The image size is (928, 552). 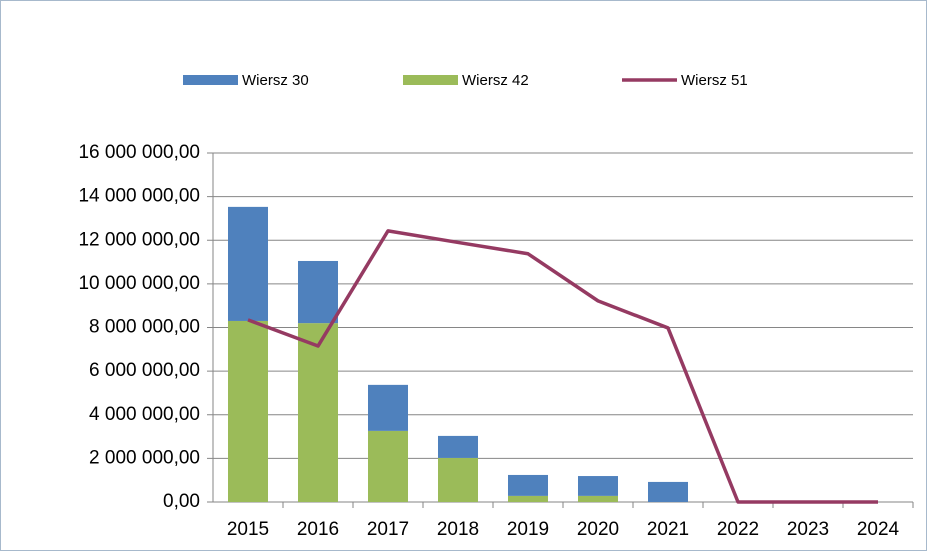 What do you see at coordinates (458, 529) in the screenshot?
I see `x-tick-label: 2018` at bounding box center [458, 529].